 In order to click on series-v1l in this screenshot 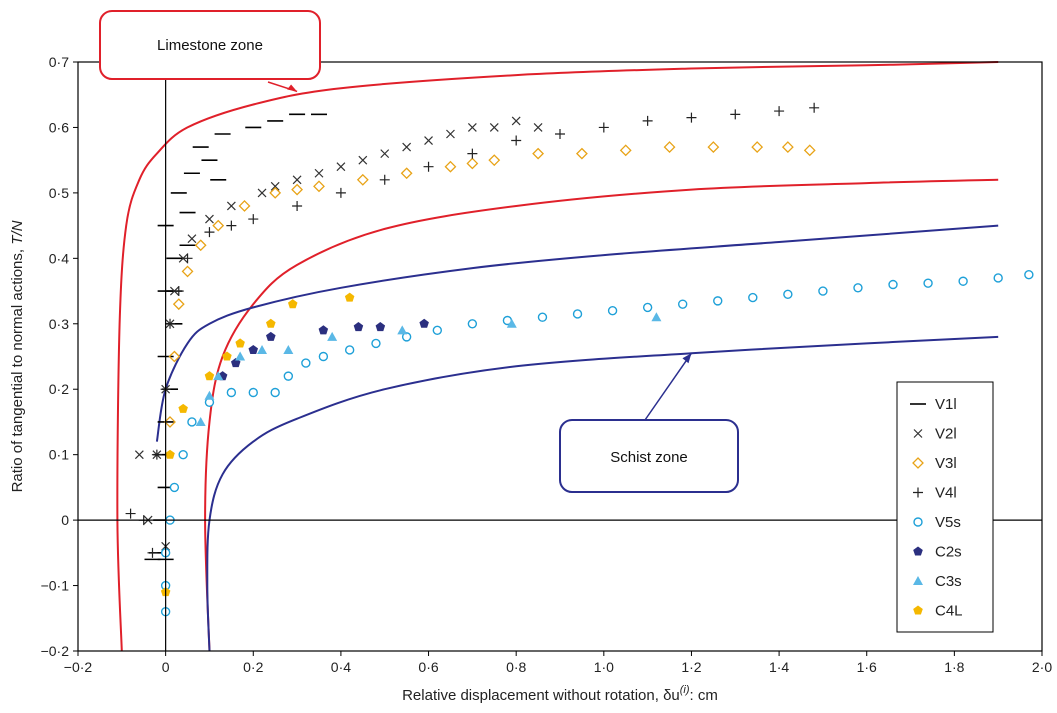, I will do `click(235, 337)`.